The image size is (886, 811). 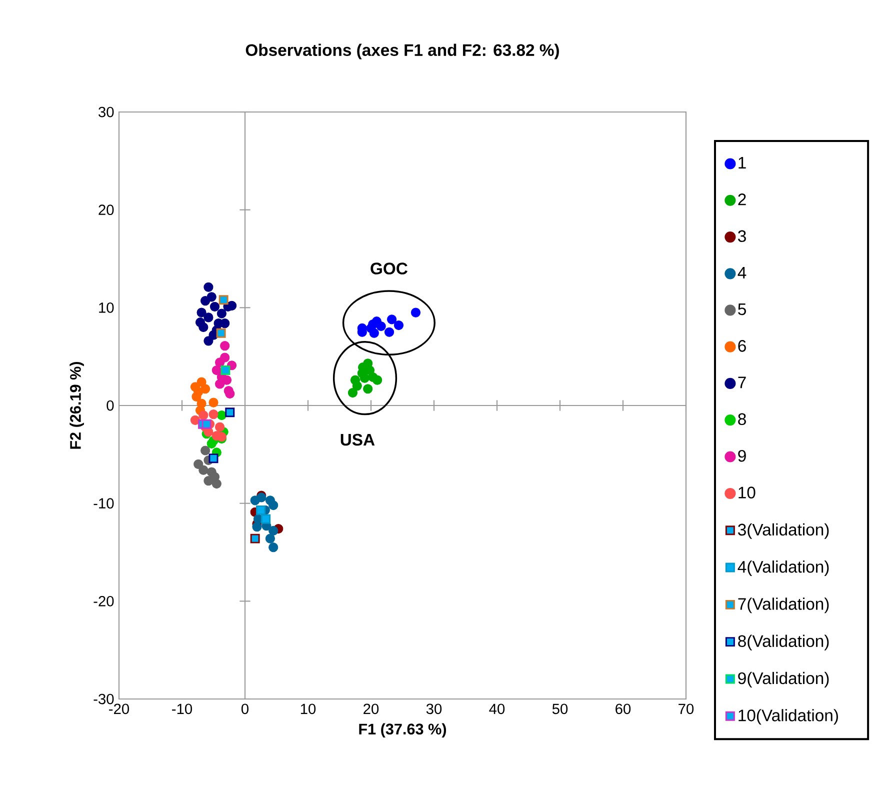 I want to click on legend-label: 8(Validation), so click(x=783, y=642).